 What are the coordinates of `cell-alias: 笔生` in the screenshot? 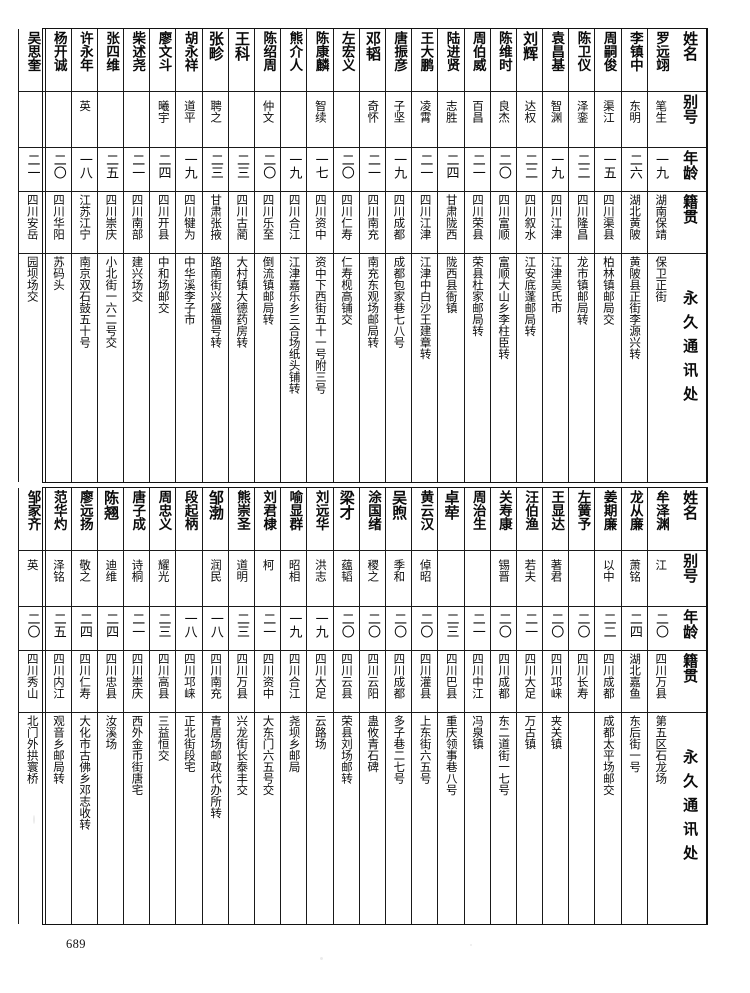 It's located at (660, 119).